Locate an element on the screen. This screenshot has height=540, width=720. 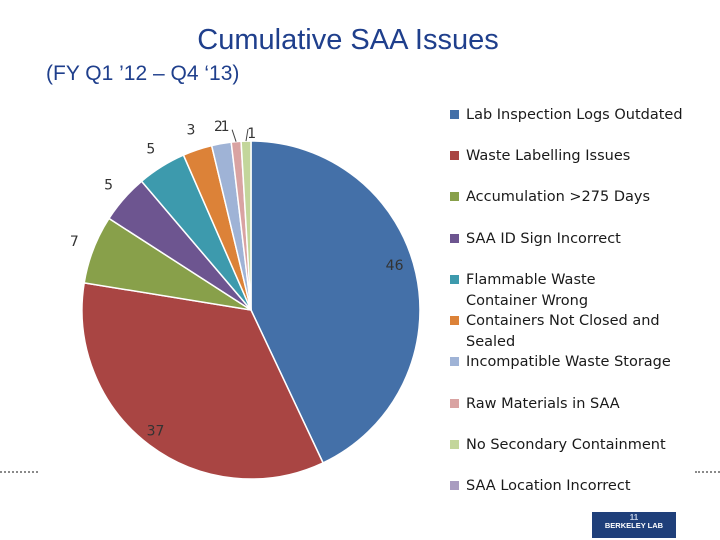
leader-line-raw-materials-in-saa is located at coordinates (234, 135).